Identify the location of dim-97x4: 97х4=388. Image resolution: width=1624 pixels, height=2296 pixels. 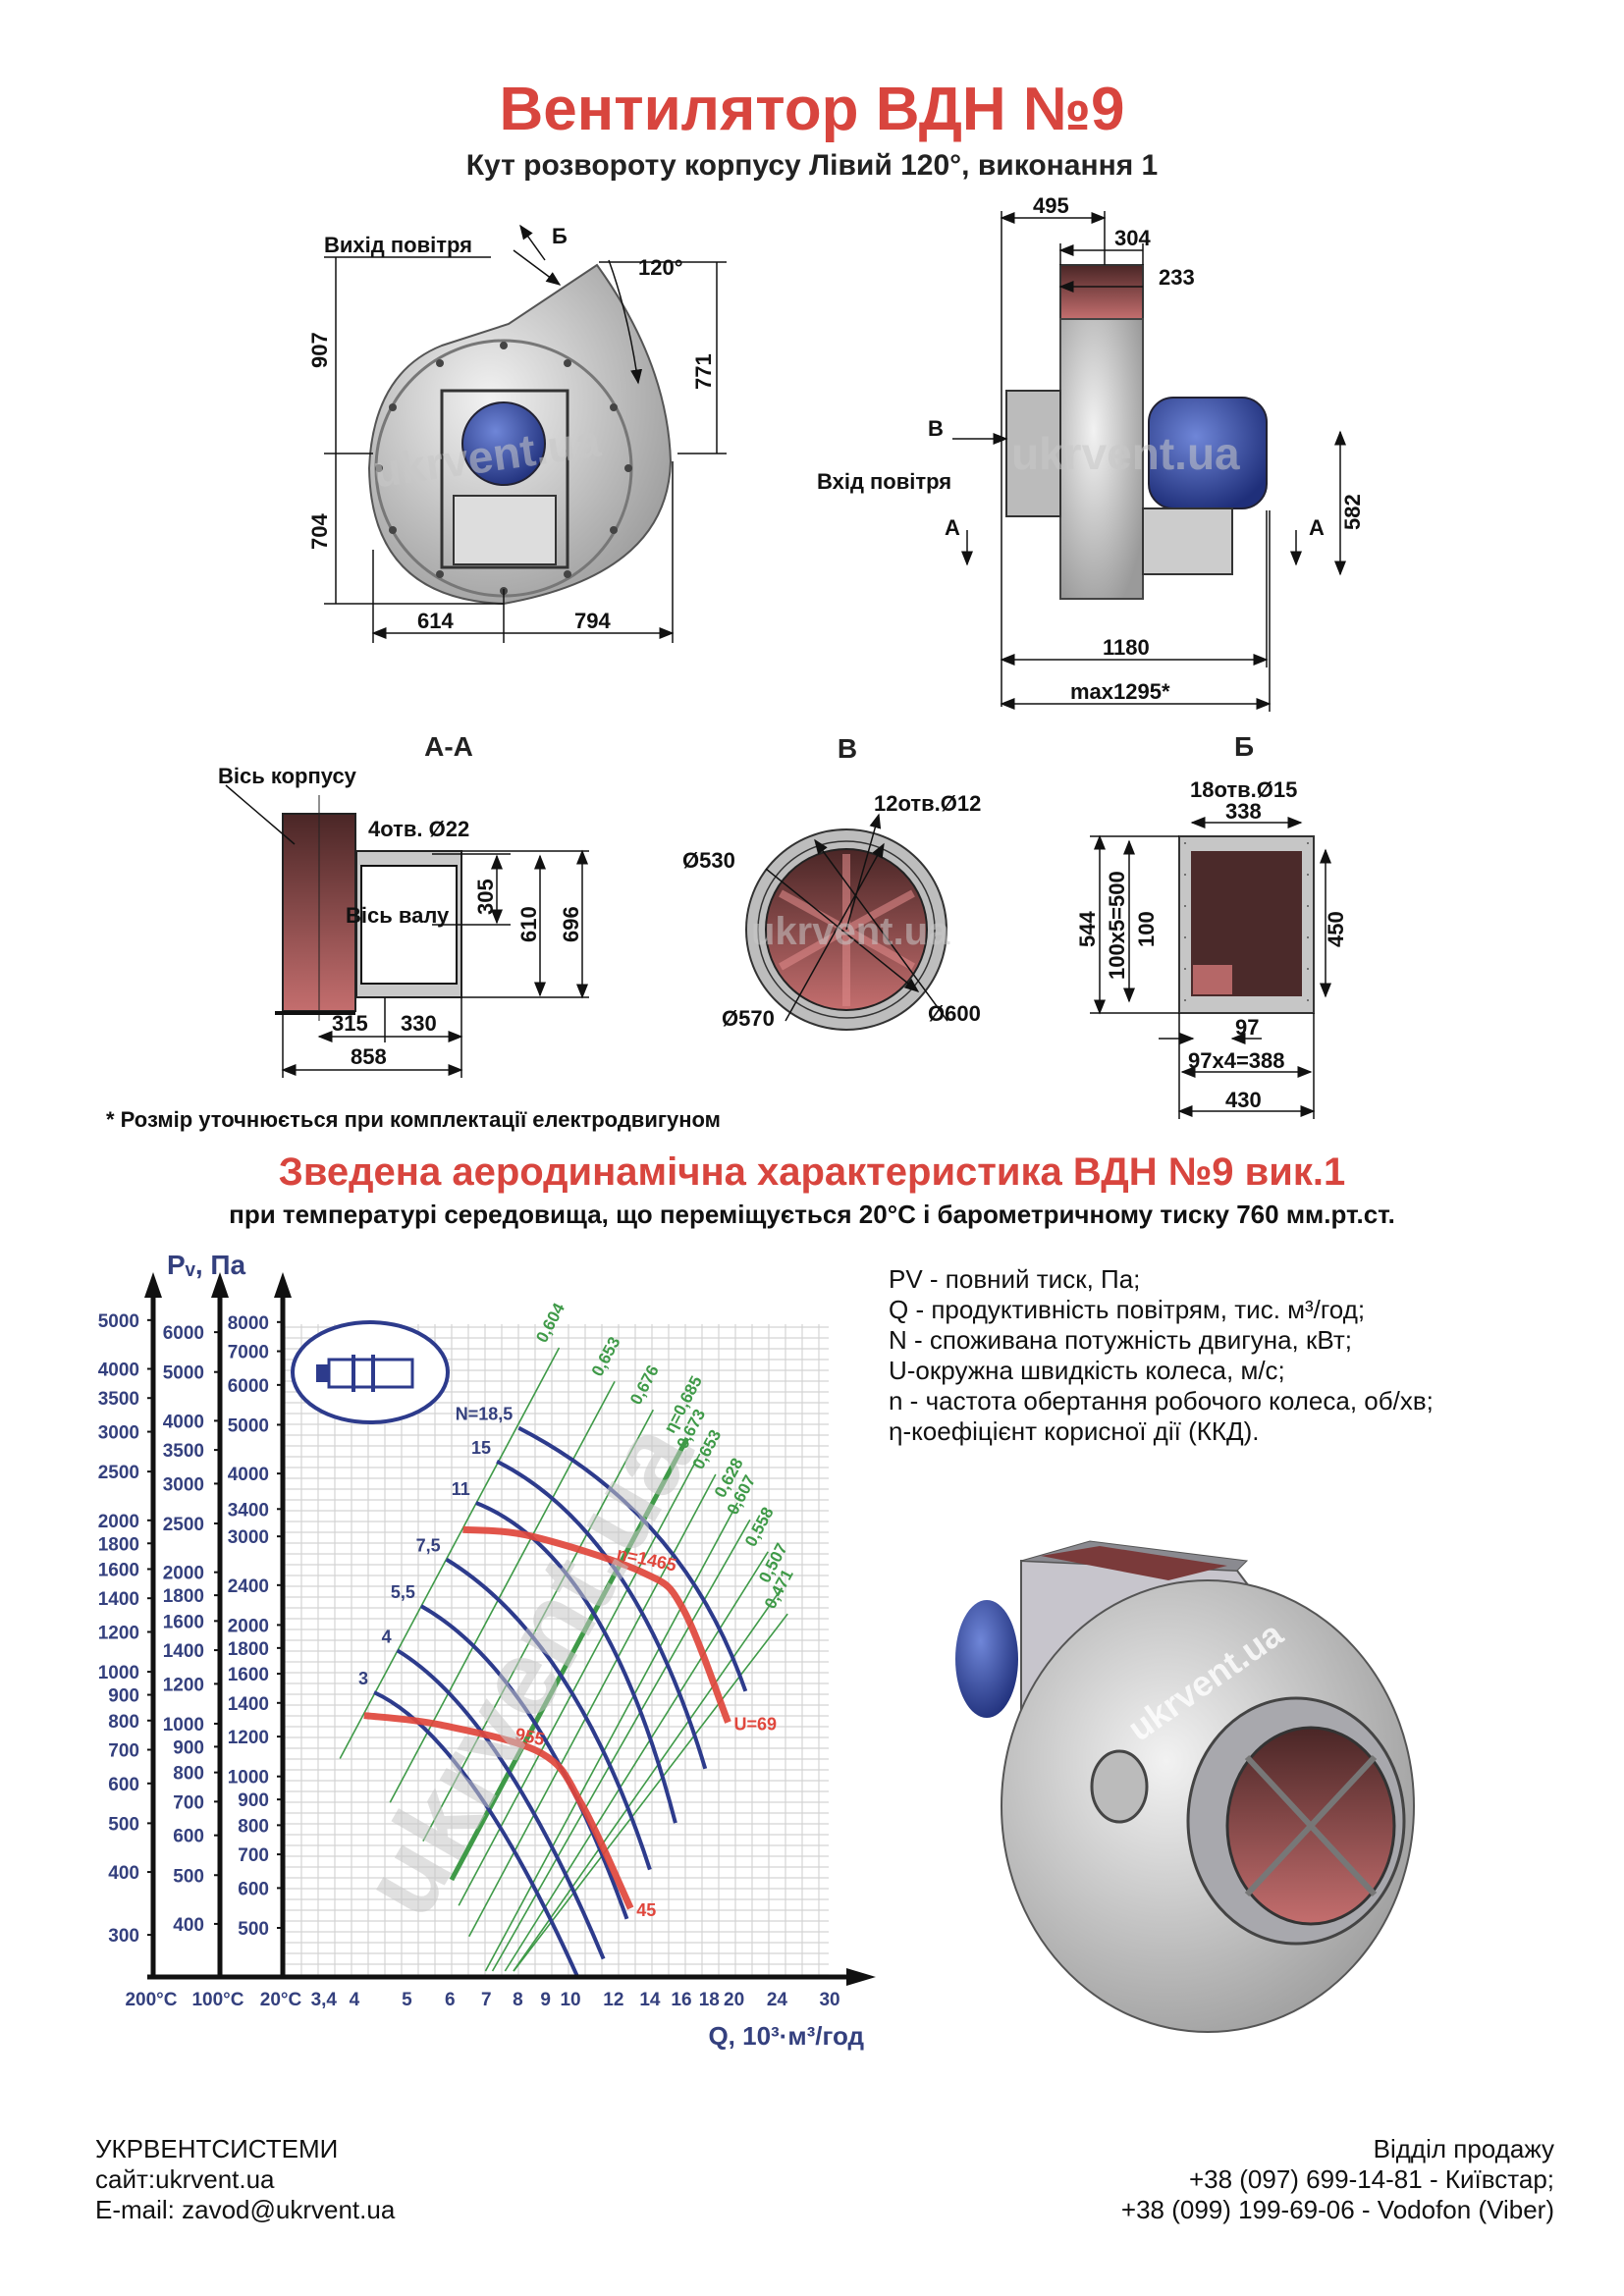
(1236, 1061).